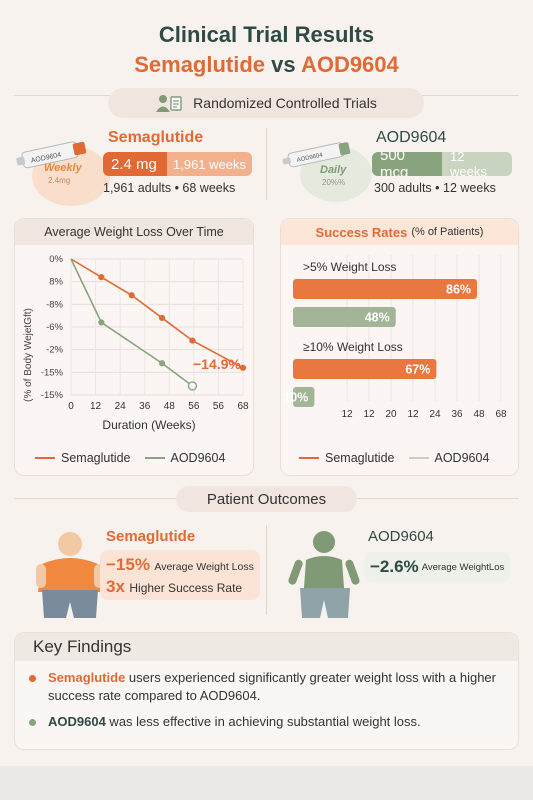 The height and width of the screenshot is (800, 533). What do you see at coordinates (266, 783) in the screenshot?
I see `footer-band` at bounding box center [266, 783].